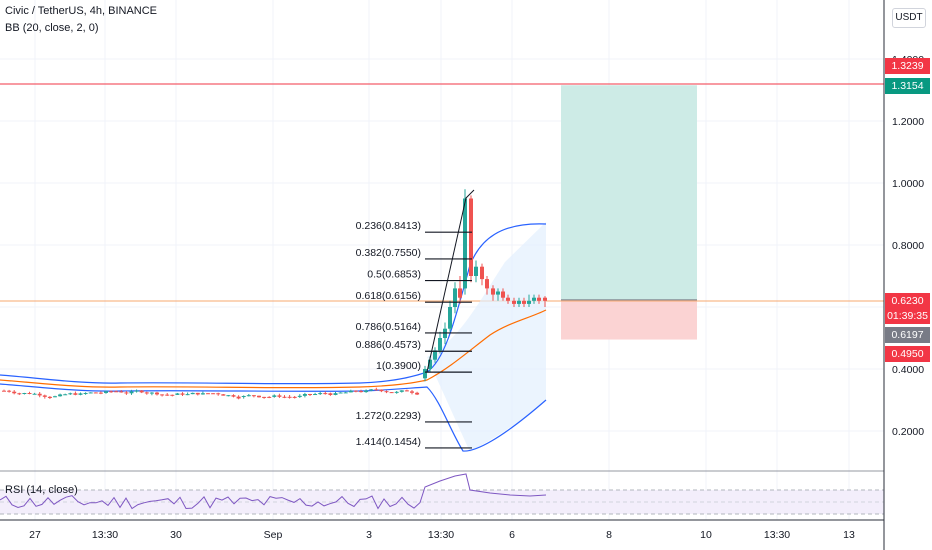  I want to click on price-tick-label: 1.2000, so click(908, 122).